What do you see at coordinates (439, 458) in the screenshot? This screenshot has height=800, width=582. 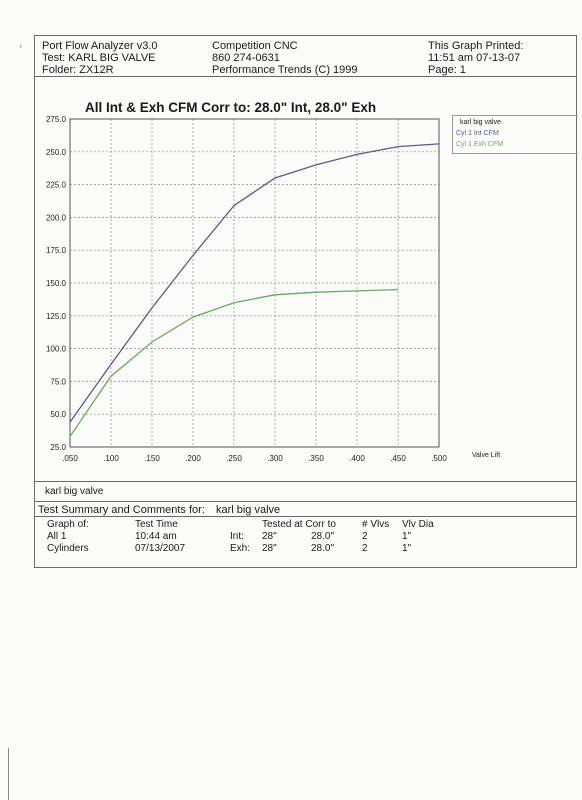 I see `x-tick-label: .500` at bounding box center [439, 458].